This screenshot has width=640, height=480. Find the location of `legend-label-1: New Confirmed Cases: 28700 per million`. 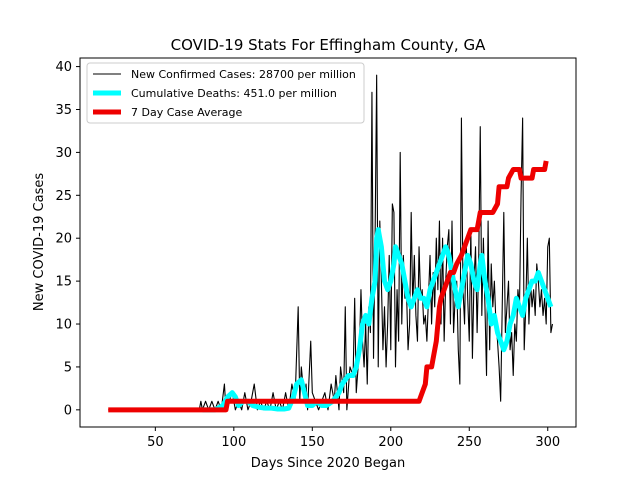

legend-label-1: New Confirmed Cases: 28700 per million is located at coordinates (243, 74).